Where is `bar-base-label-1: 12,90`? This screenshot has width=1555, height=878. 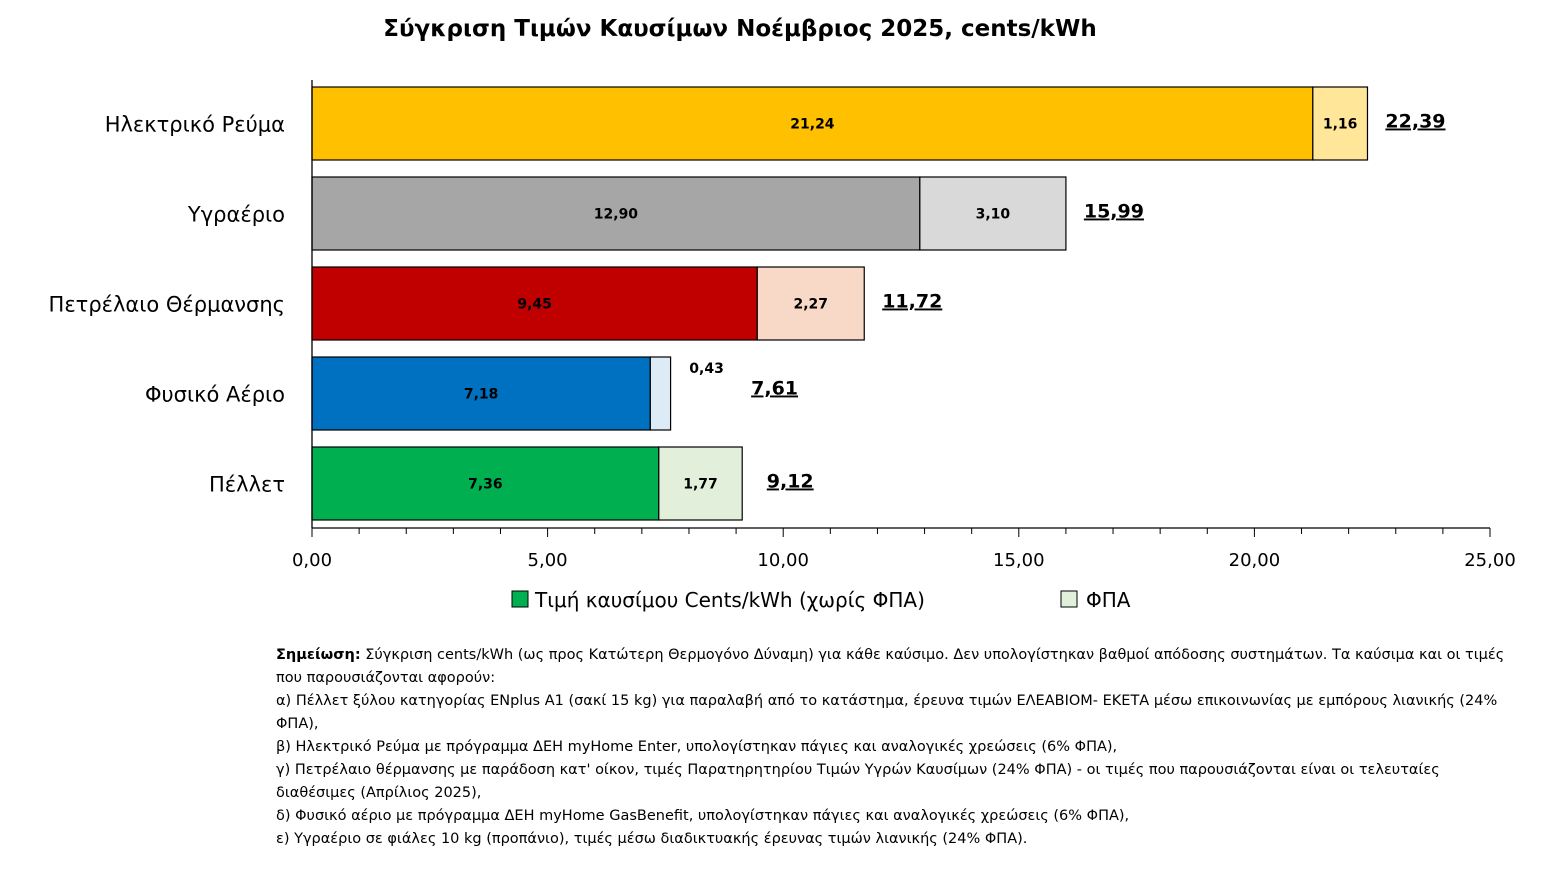
bar-base-label-1: 12,90 is located at coordinates (616, 215).